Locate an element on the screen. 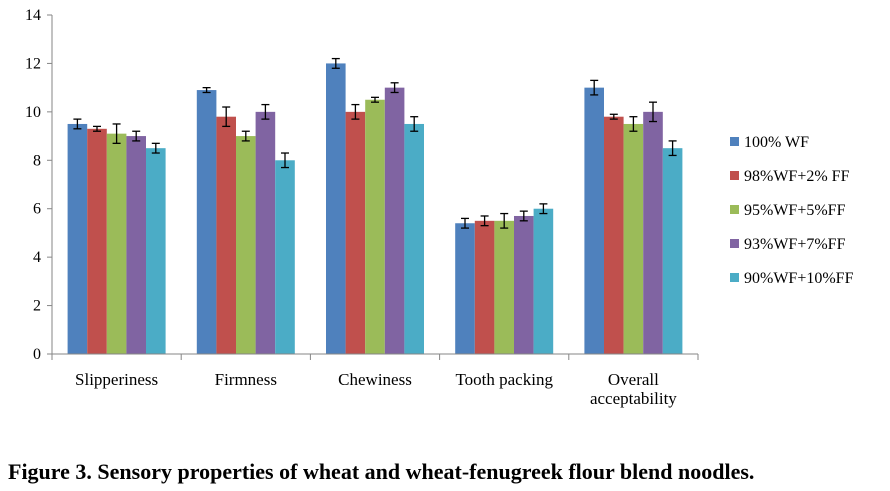 This screenshot has width=890, height=491. x-category-label: acceptability is located at coordinates (633, 398).